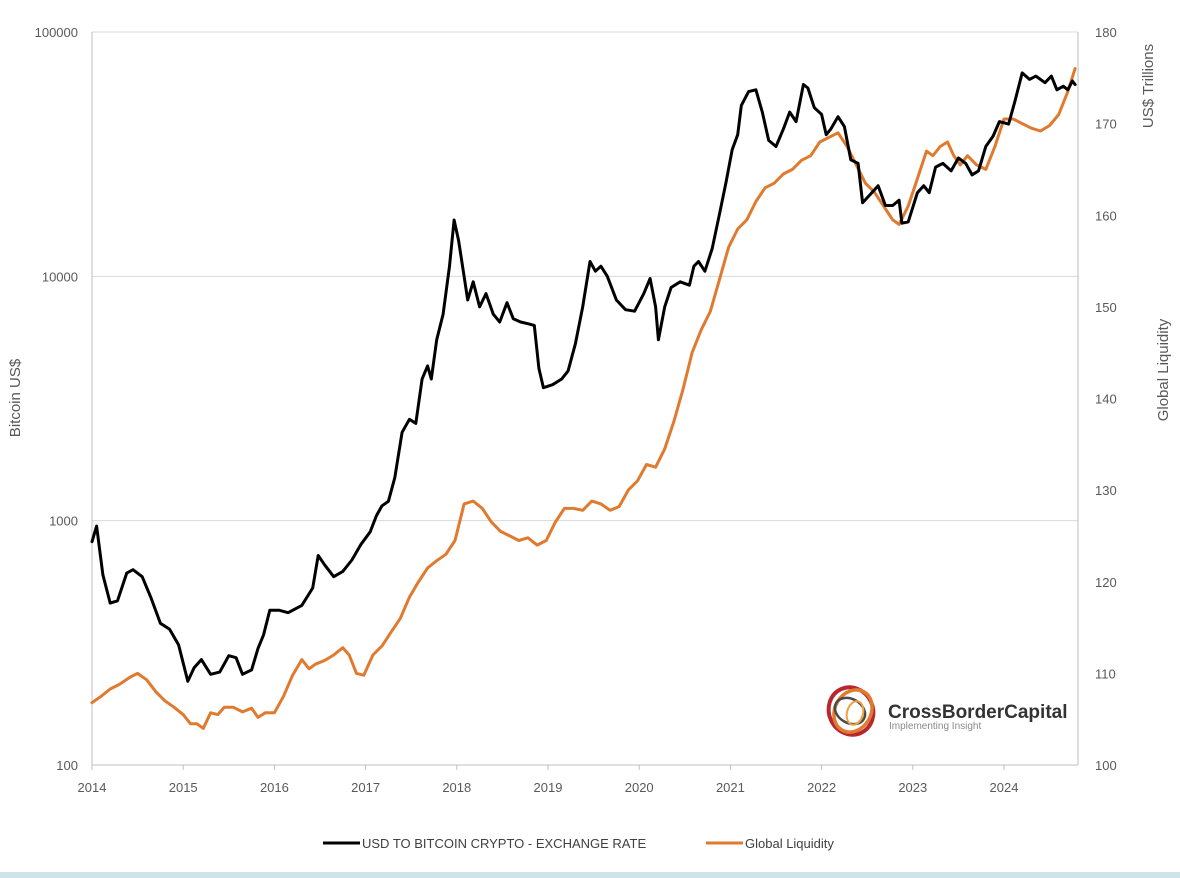 Image resolution: width=1180 pixels, height=878 pixels. Describe the element at coordinates (15, 397) in the screenshot. I see `y-axis-title-left: Bitcoin US$` at that location.